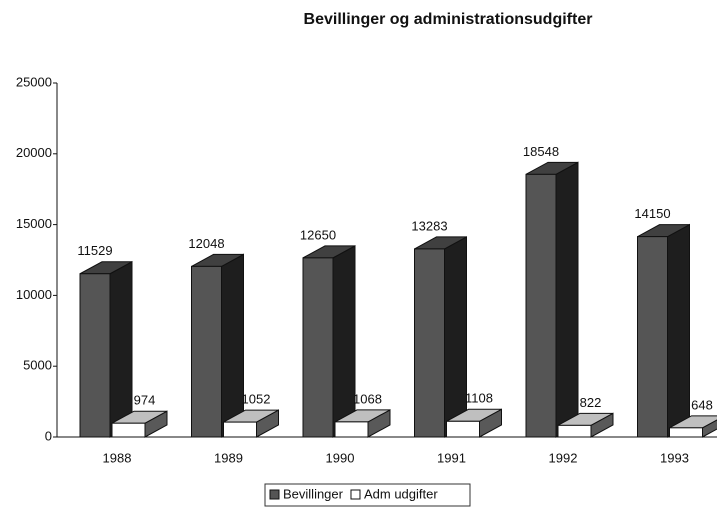 The height and width of the screenshot is (510, 717). I want to click on x-tick-label: 1989, so click(228, 457).